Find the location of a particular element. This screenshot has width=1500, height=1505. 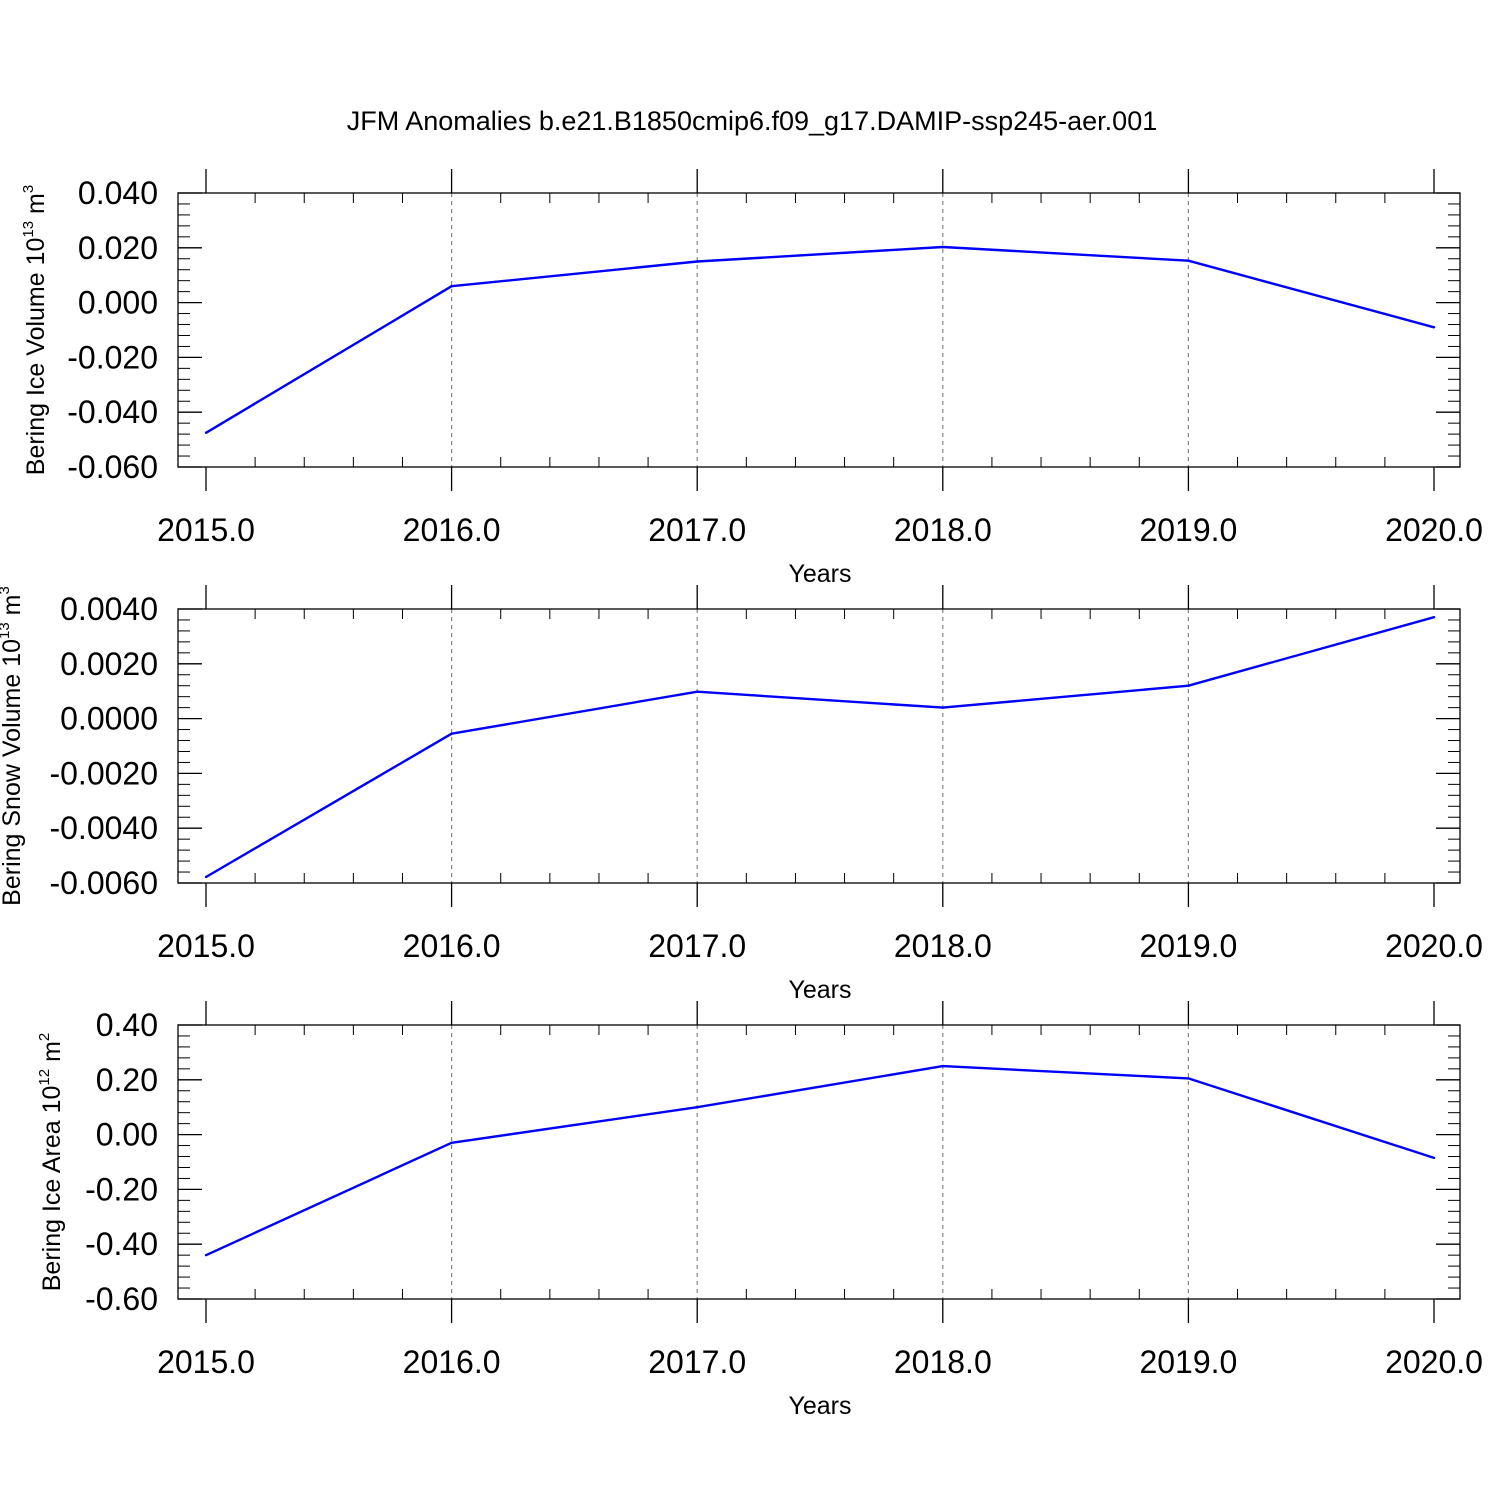

y-tick-label: 0.00 is located at coordinates (127, 1135).